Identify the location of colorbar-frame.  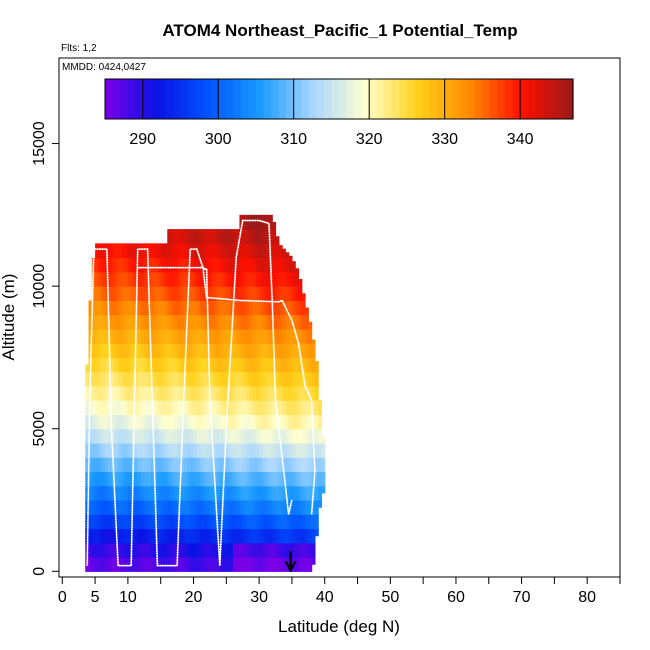
(339, 99).